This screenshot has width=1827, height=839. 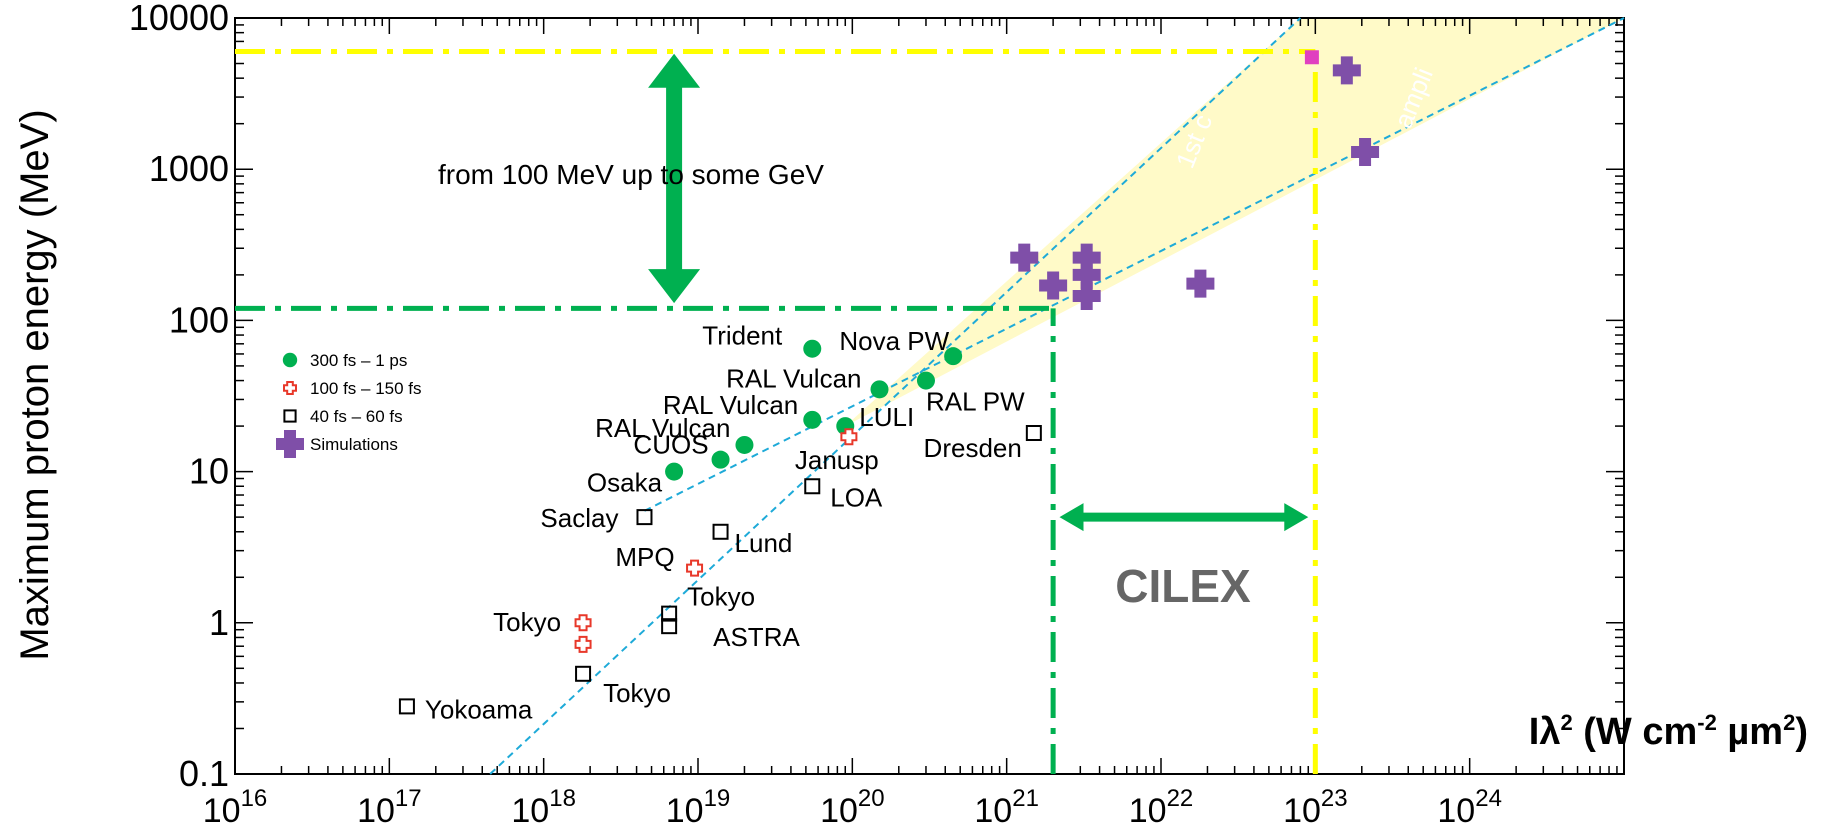 What do you see at coordinates (189, 168) in the screenshot?
I see `y-tick-label: 1000` at bounding box center [189, 168].